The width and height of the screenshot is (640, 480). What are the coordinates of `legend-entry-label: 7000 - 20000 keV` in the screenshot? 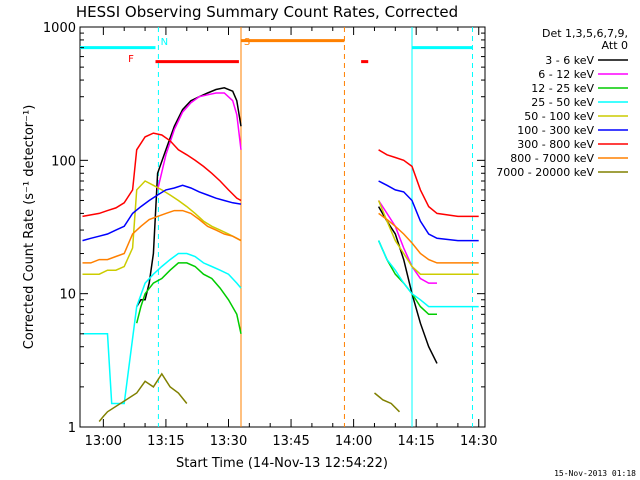 It's located at (545, 172).